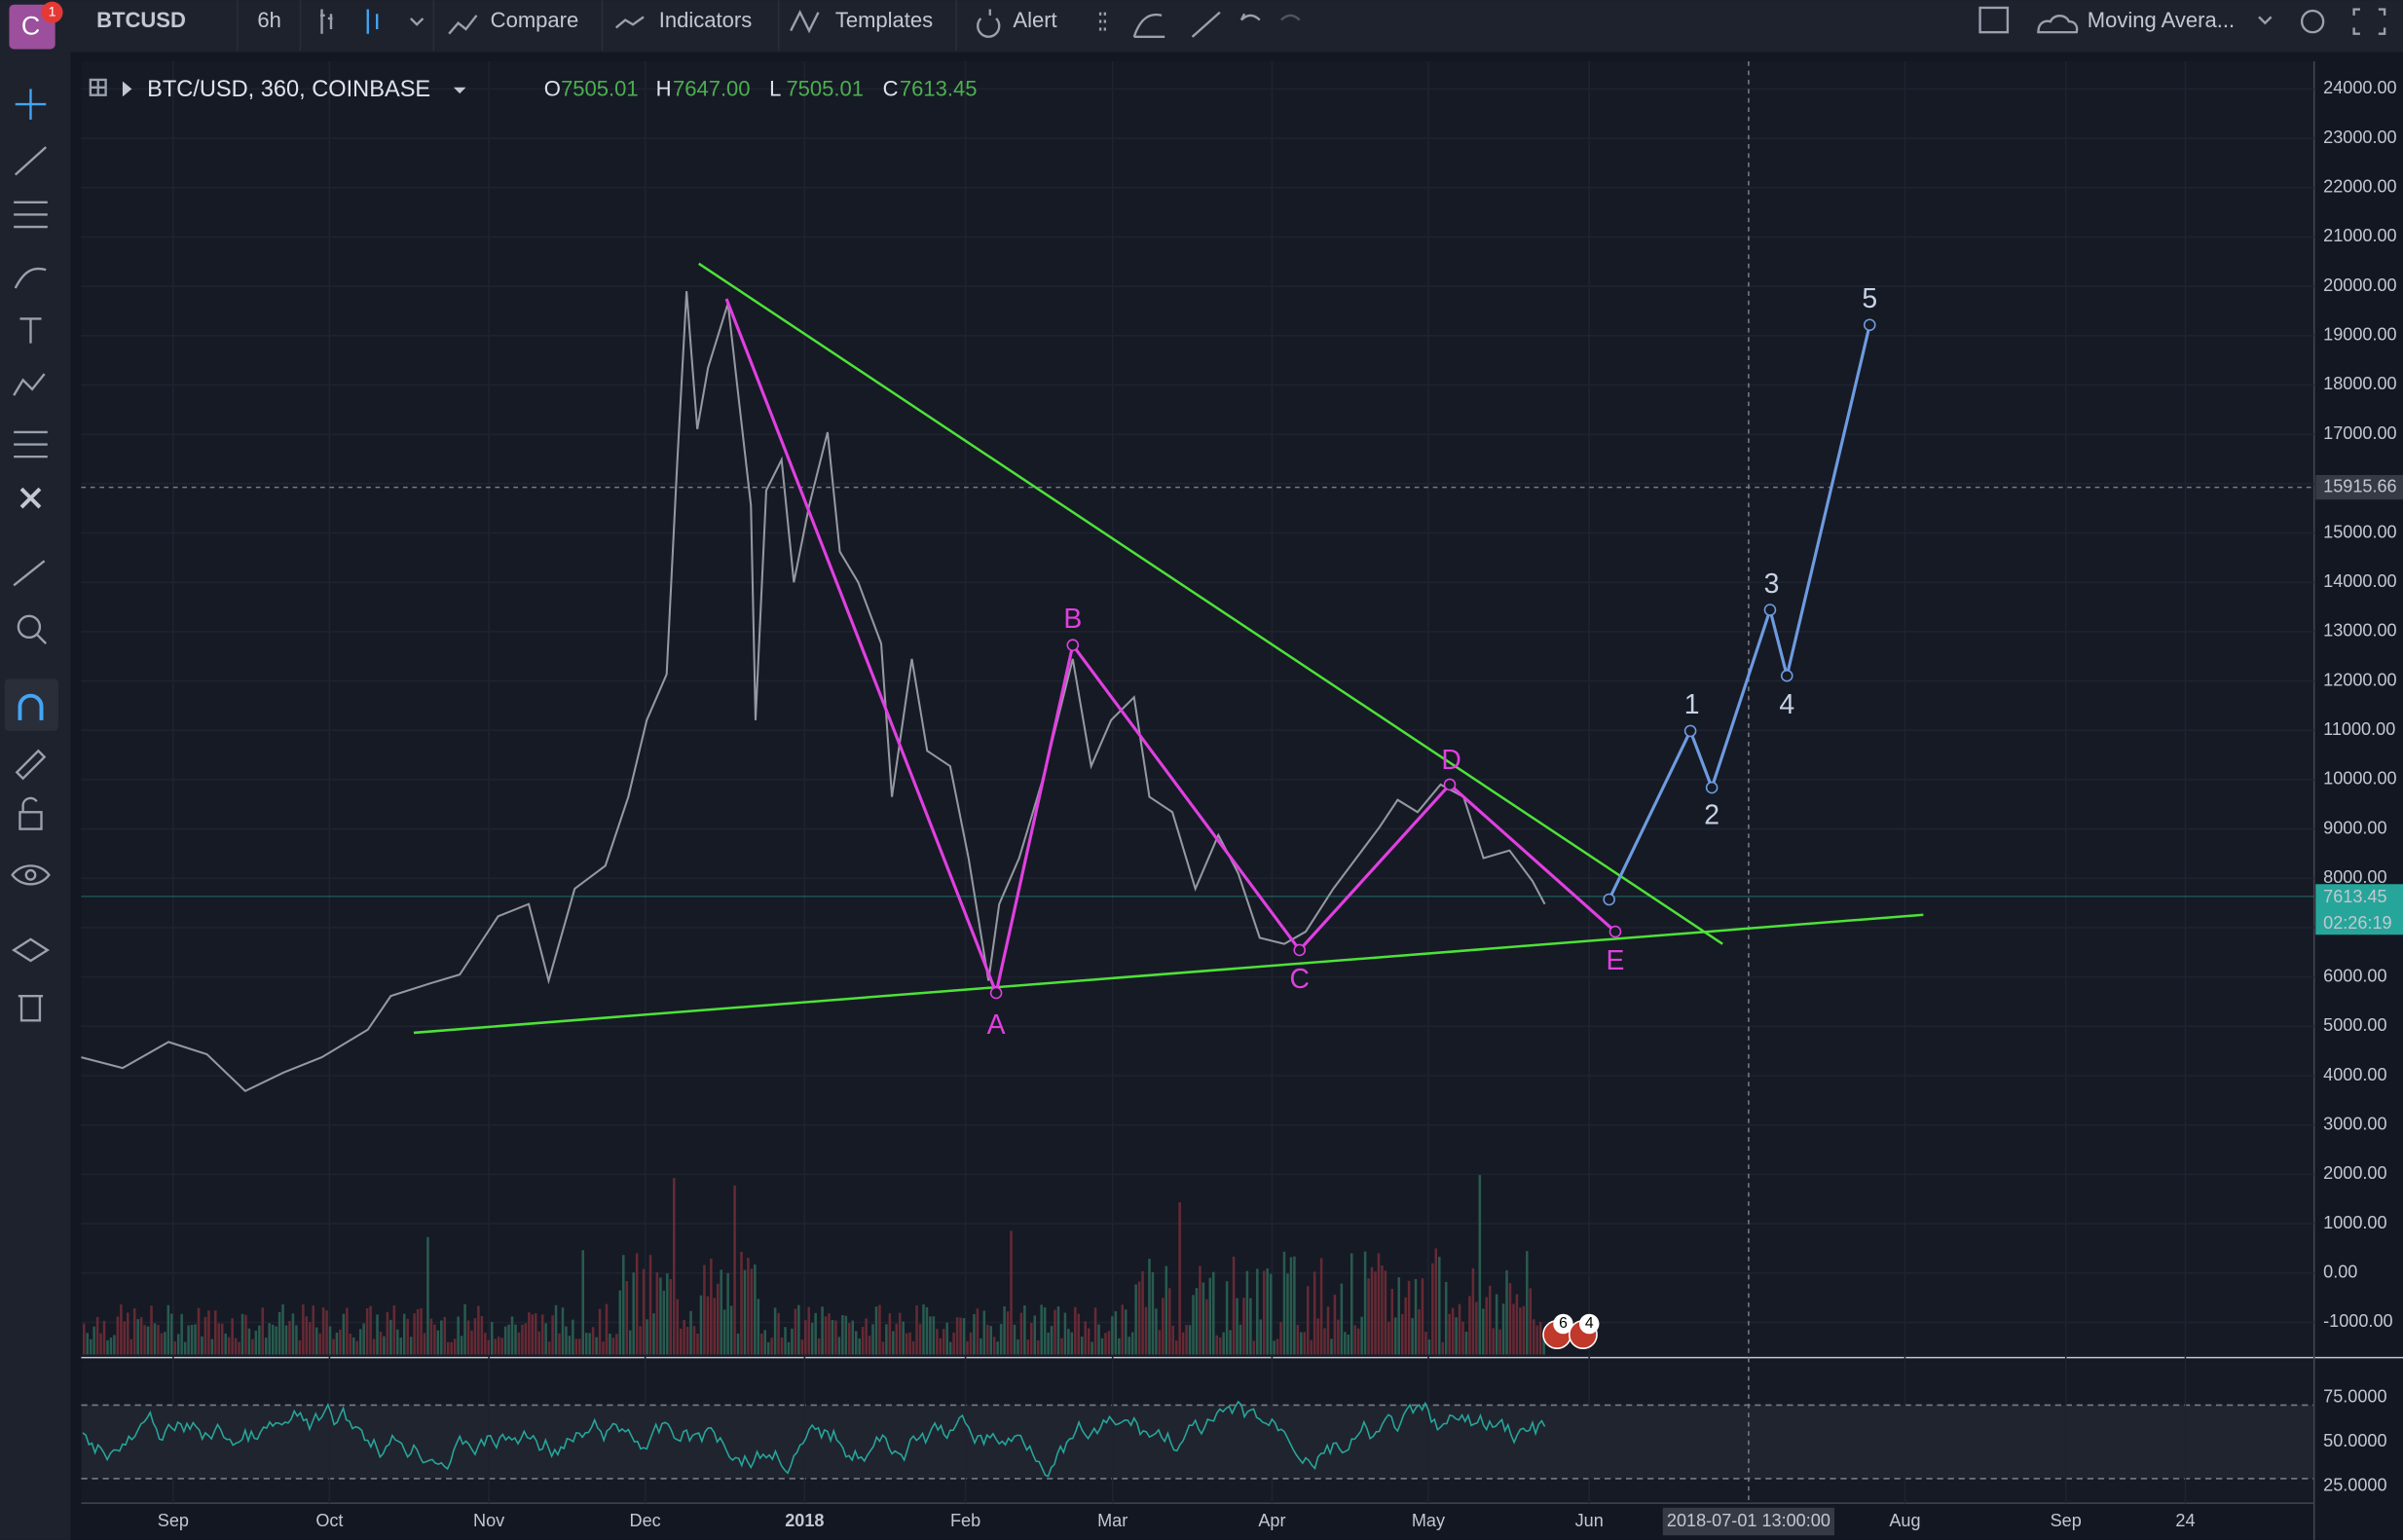  What do you see at coordinates (1168, 974) in the screenshot?
I see `lower-trendline` at bounding box center [1168, 974].